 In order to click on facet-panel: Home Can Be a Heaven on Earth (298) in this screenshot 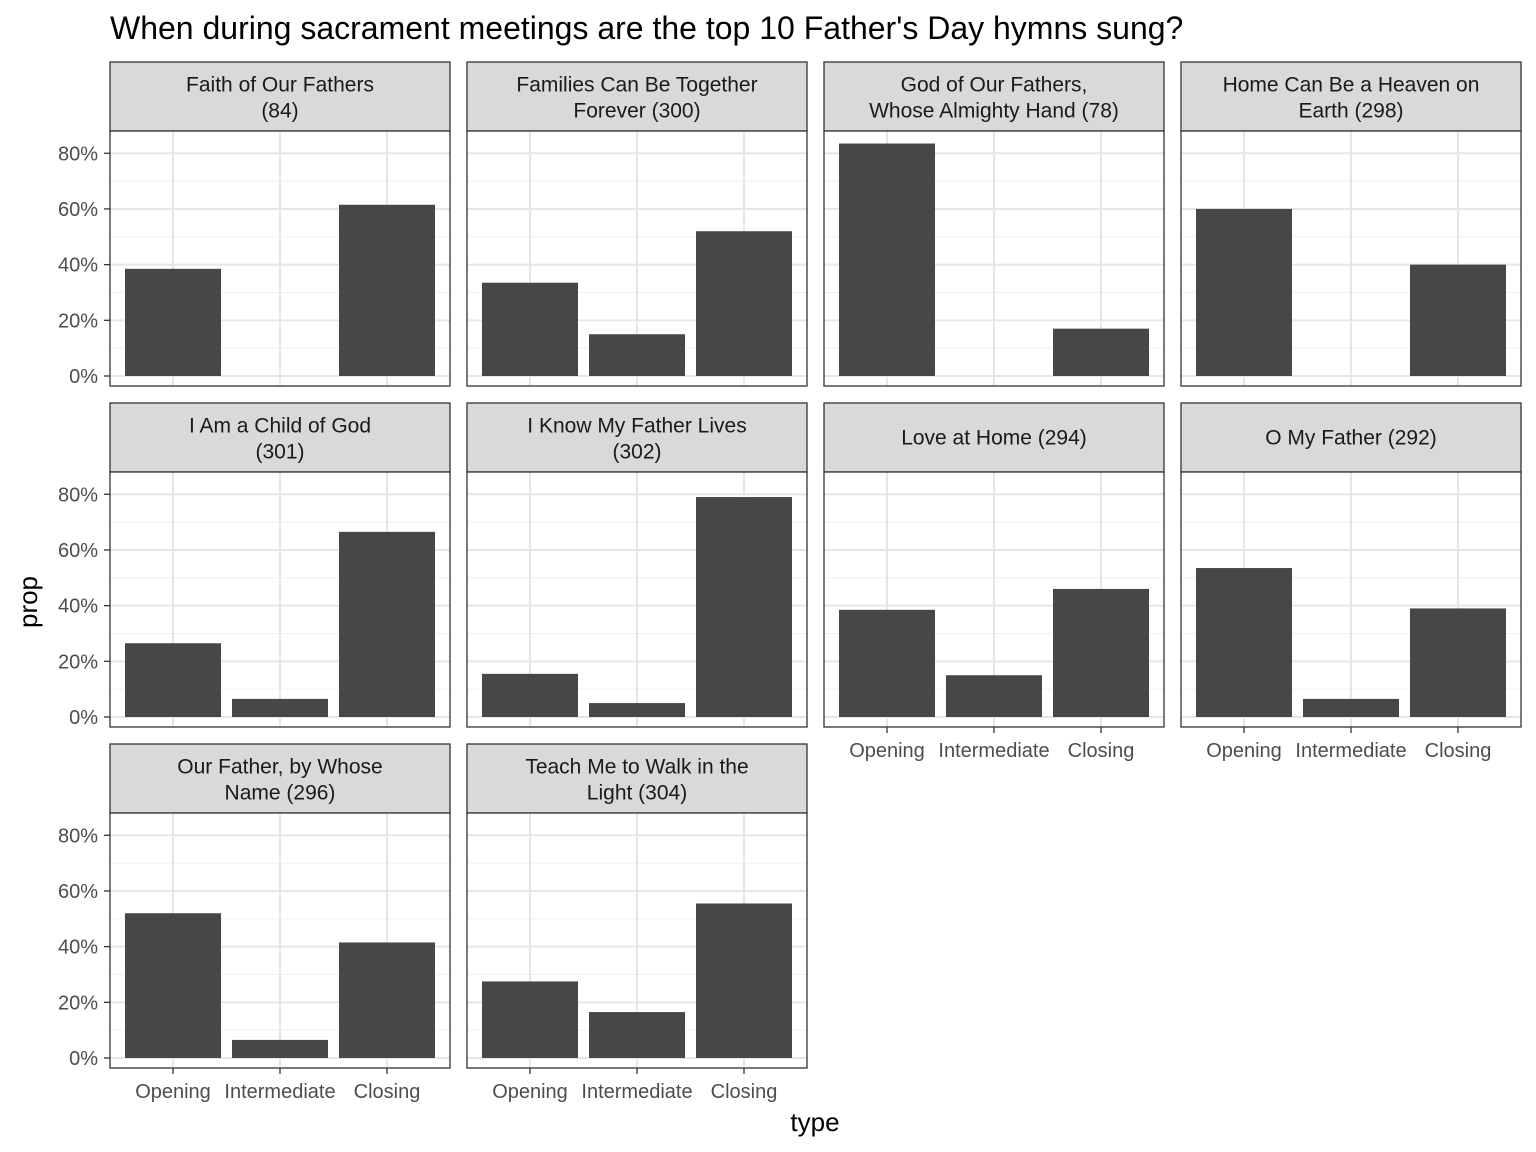, I will do `click(1351, 224)`.